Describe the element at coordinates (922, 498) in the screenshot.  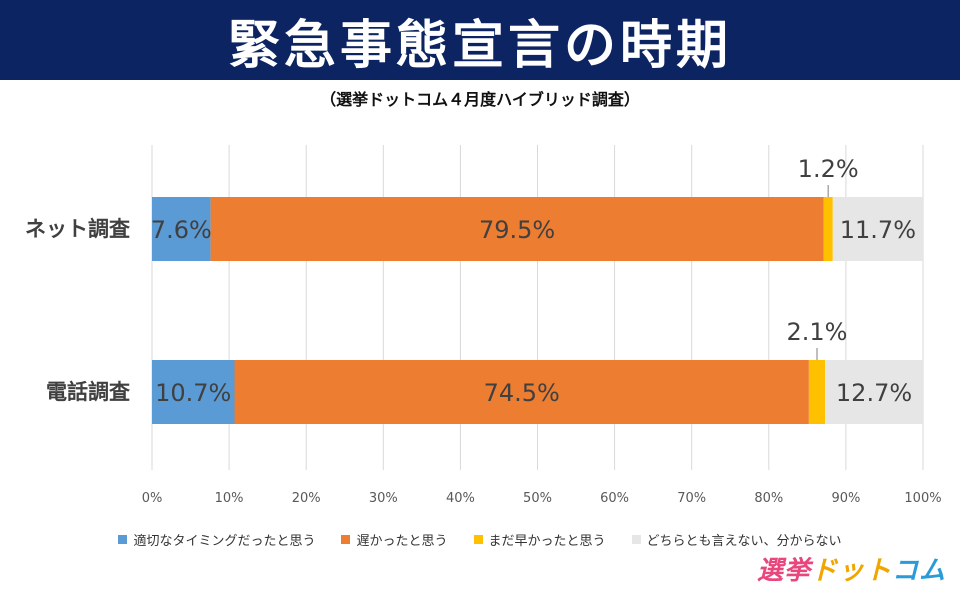
I see `x-tick-label: 100%` at that location.